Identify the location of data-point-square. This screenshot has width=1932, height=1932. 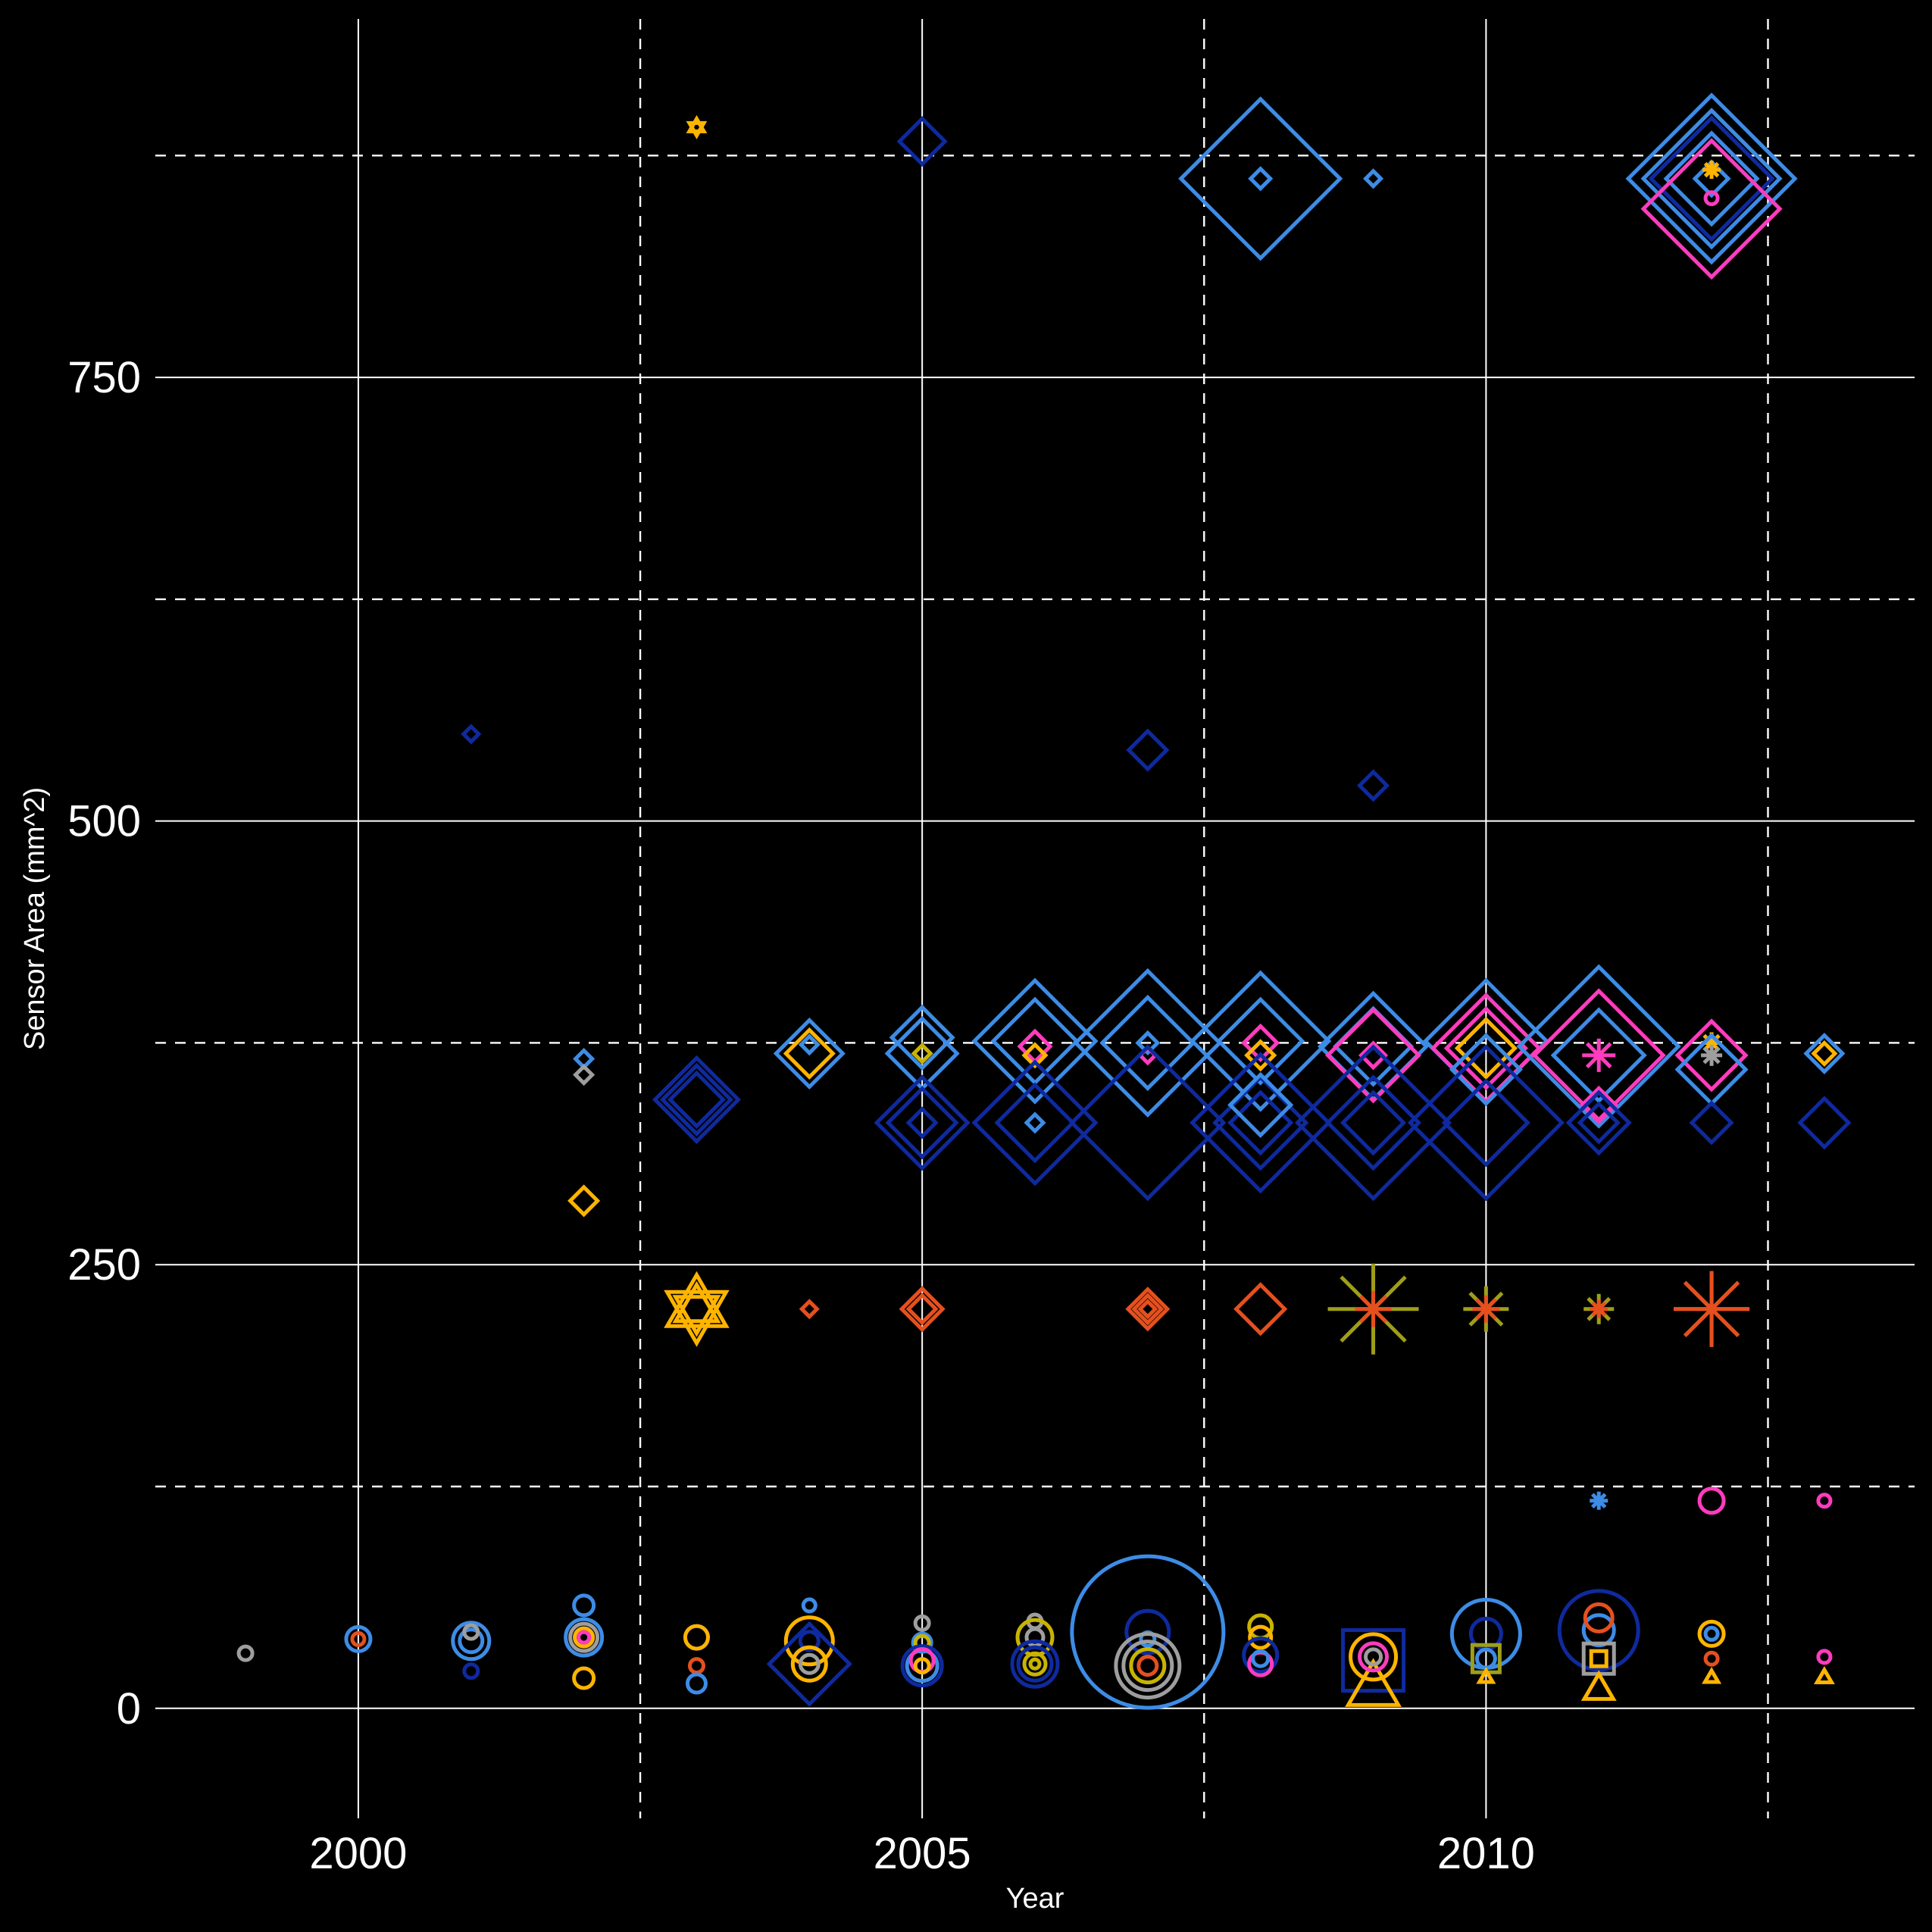
(1373, 1660).